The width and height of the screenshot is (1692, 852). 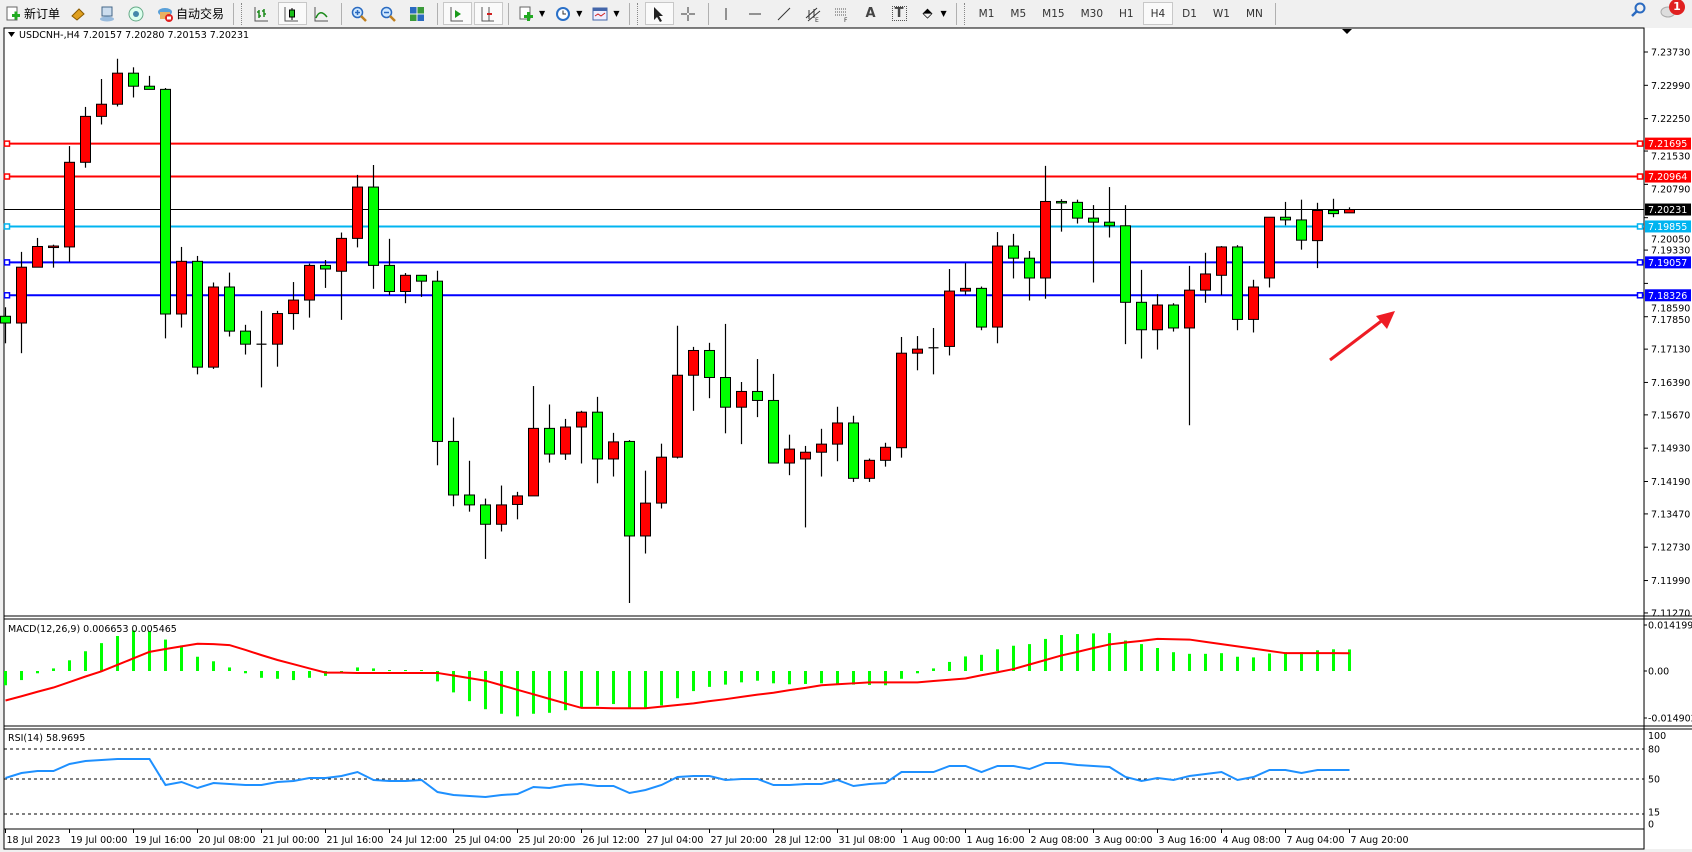 I want to click on equidistant-channel-button: E, so click(x=814, y=13).